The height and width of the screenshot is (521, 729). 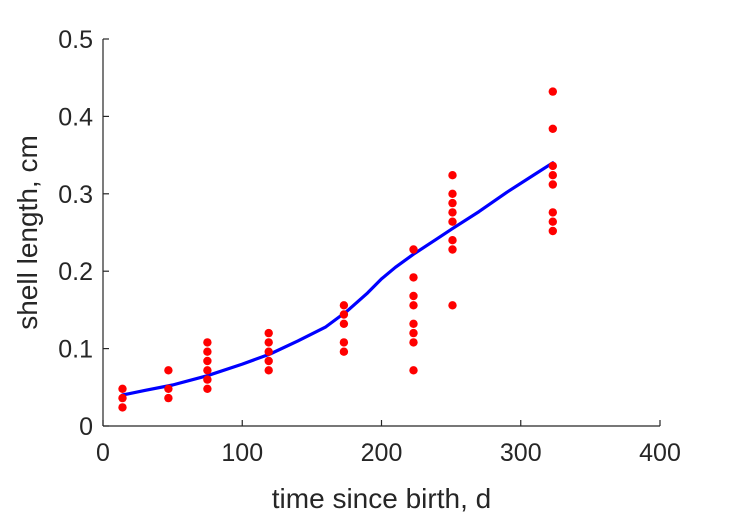 What do you see at coordinates (75, 195) in the screenshot?
I see `y-tick-label: 0.3` at bounding box center [75, 195].